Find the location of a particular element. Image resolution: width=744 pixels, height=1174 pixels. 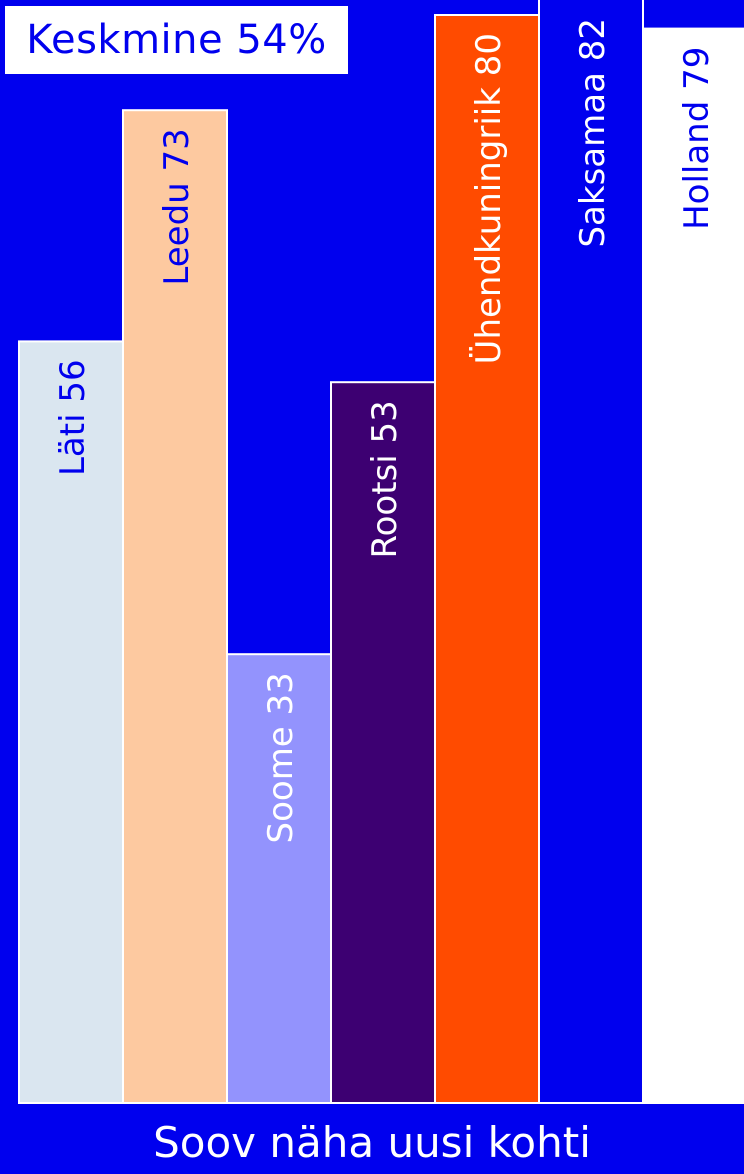

bar-saksamaa is located at coordinates (591, 552).